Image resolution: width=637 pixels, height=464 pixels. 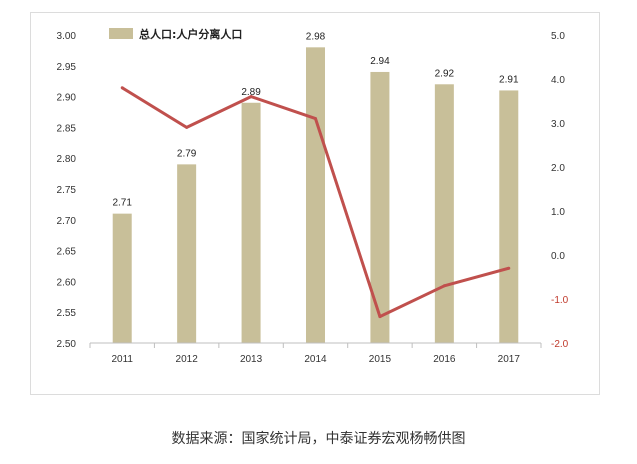 What do you see at coordinates (318, 439) in the screenshot?
I see `source-note: 数据来源：国家统计局，中泰证券宏观杨畅供图` at bounding box center [318, 439].